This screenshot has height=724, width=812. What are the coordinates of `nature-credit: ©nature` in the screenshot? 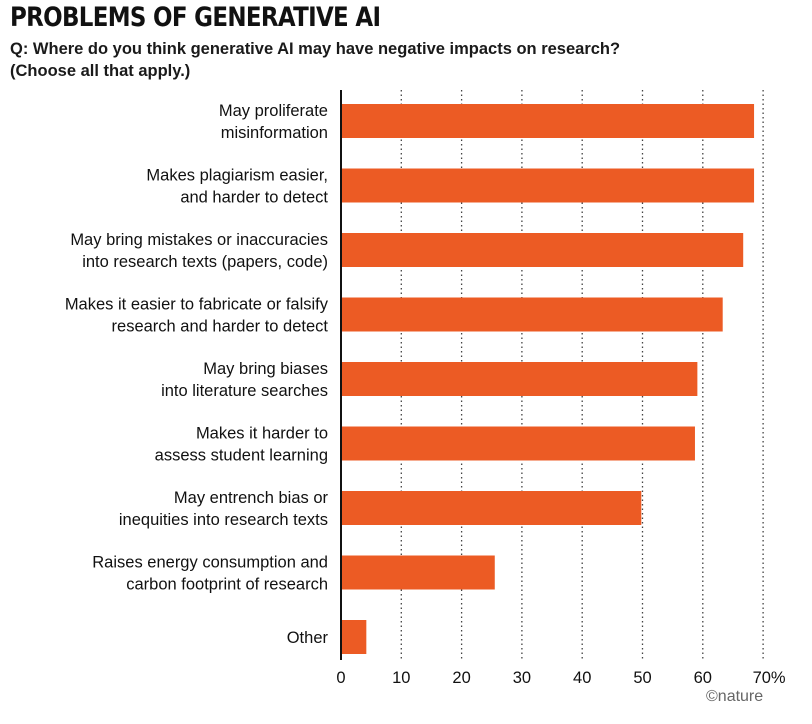 It's located at (735, 696).